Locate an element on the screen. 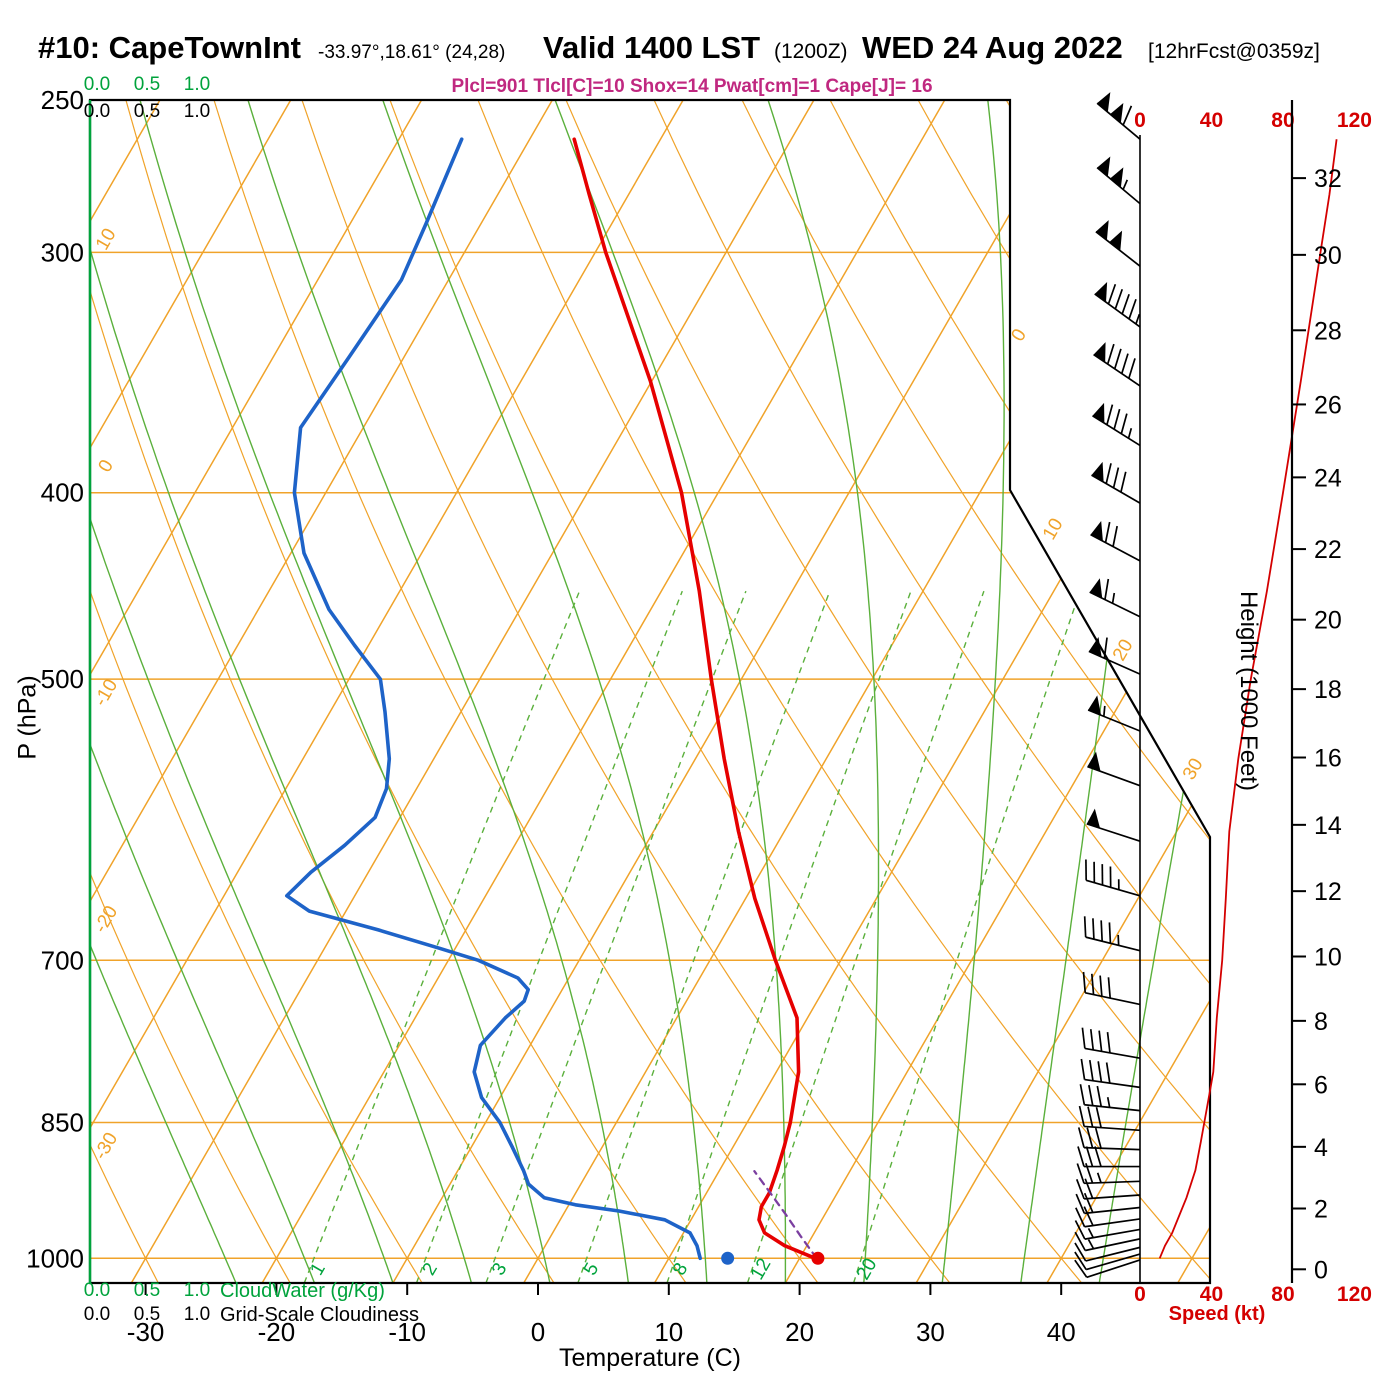 This screenshot has height=1400, width=1400. isotherm-line is located at coordinates (191, 691).